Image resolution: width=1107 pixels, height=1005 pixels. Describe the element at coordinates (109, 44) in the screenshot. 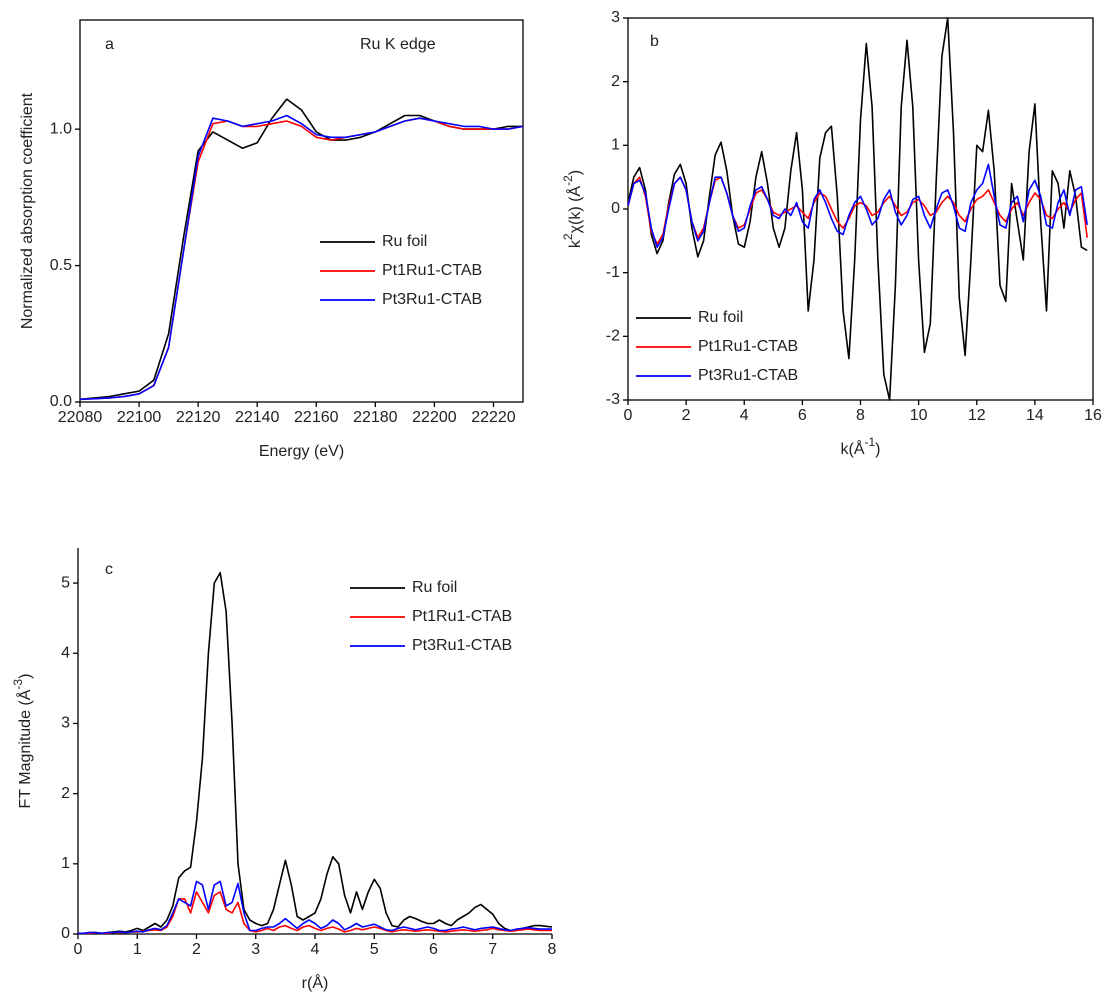

I see `panel-label: a` at that location.